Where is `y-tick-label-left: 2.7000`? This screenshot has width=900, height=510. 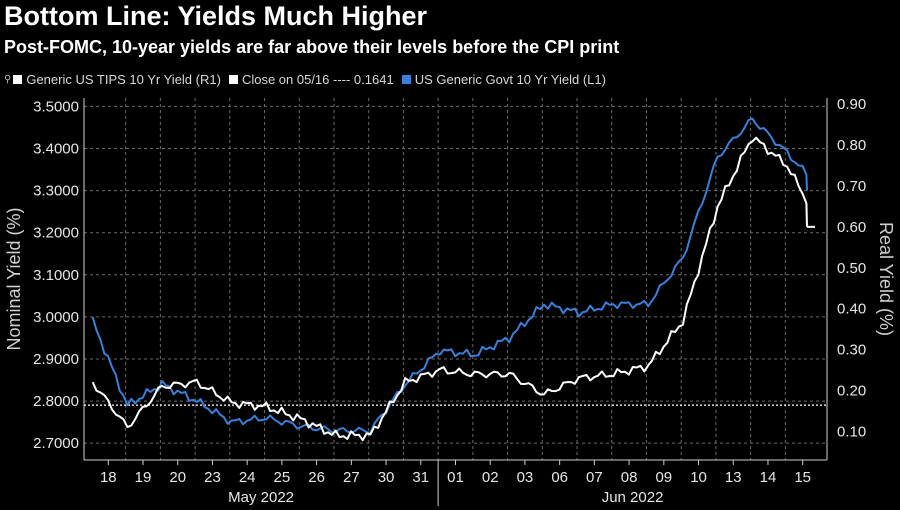
y-tick-label-left: 2.7000 is located at coordinates (56, 443).